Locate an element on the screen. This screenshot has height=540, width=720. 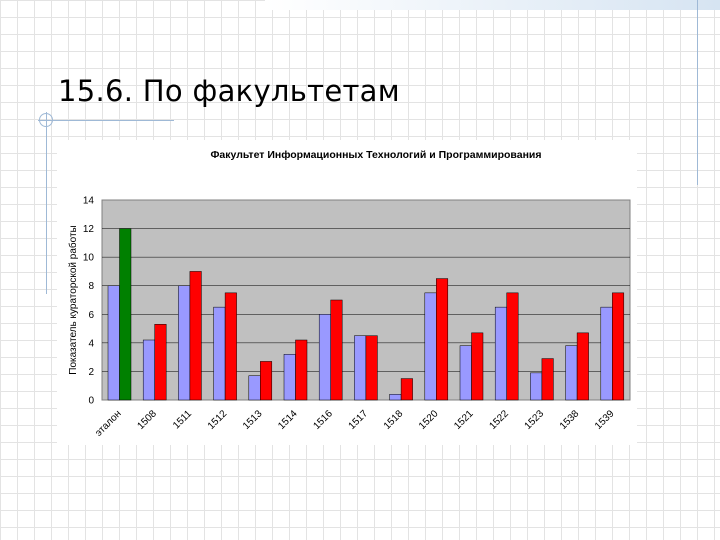
decor-circle is located at coordinates (46, 120).